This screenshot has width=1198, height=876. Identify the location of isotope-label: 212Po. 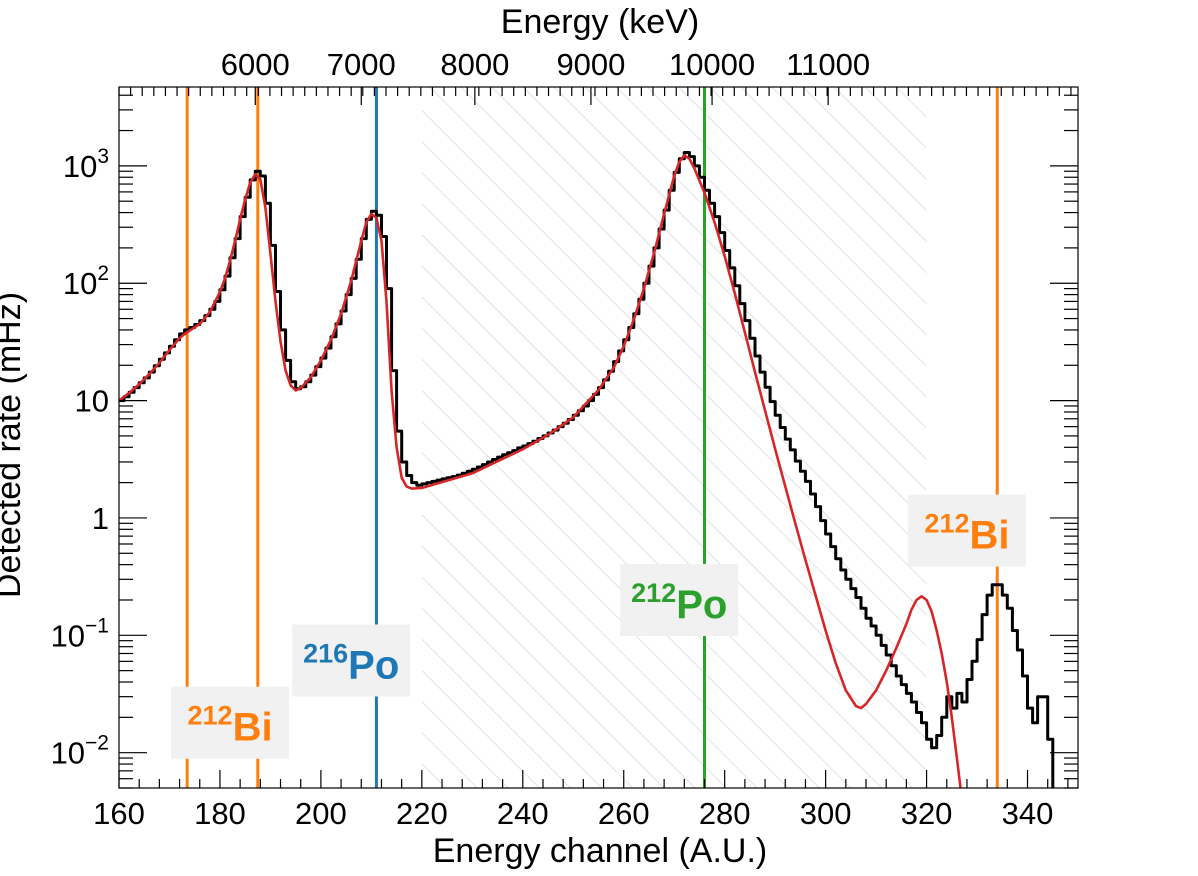
(679, 602).